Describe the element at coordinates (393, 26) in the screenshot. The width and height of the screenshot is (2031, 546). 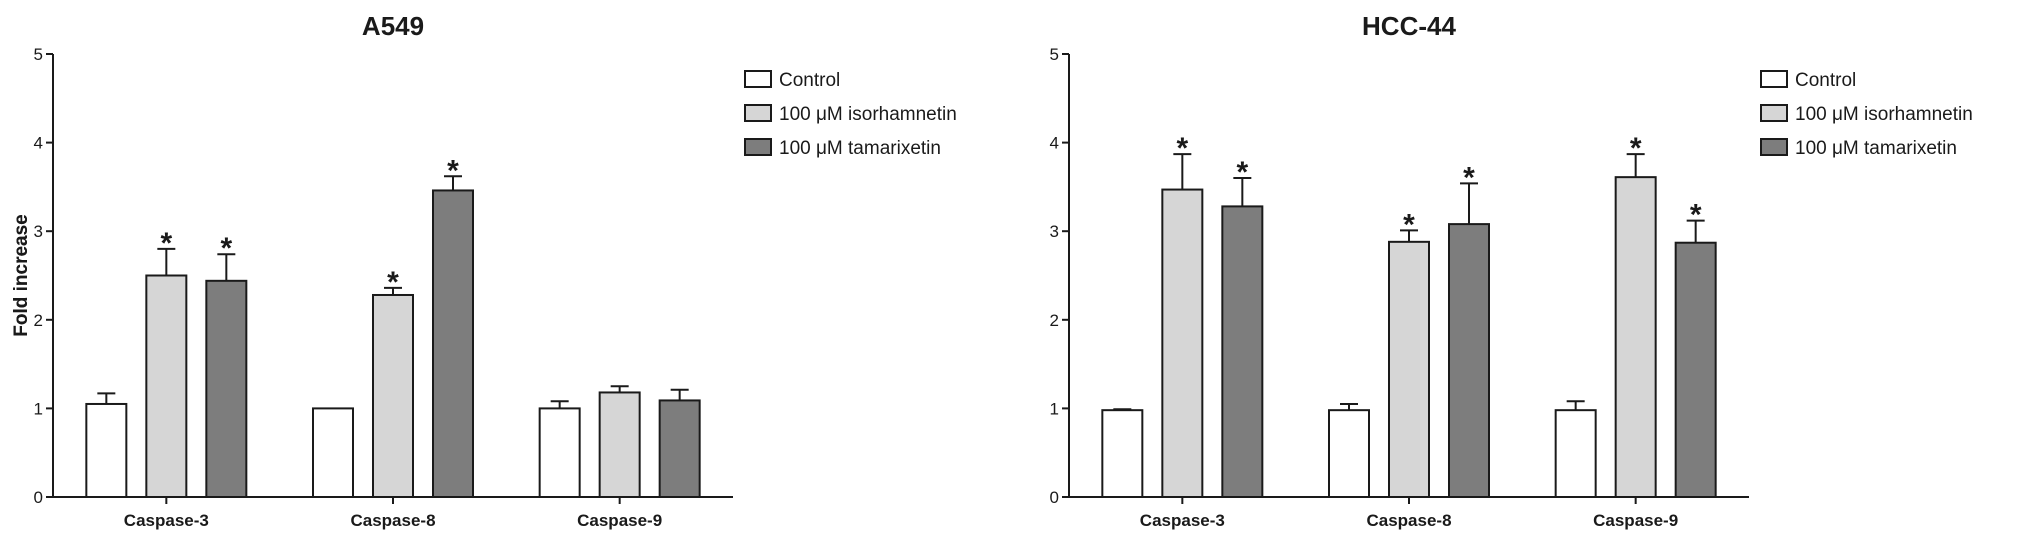
I see `chart-title: A549` at that location.